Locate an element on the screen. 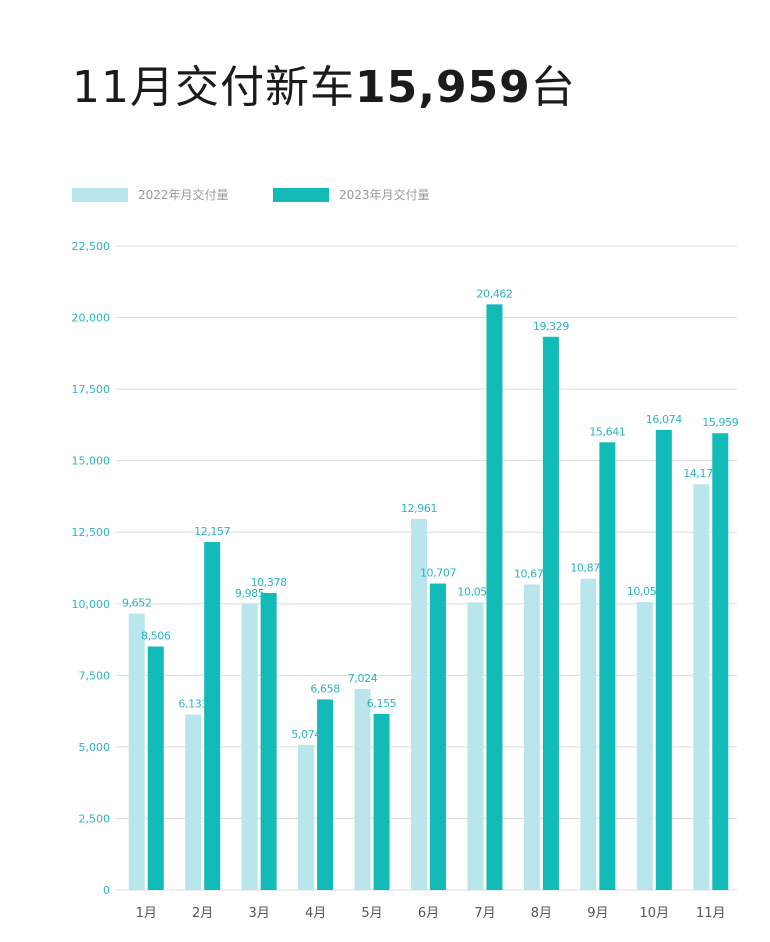 This screenshot has width=770, height=942. data-label-2023: 16,074 is located at coordinates (664, 419).